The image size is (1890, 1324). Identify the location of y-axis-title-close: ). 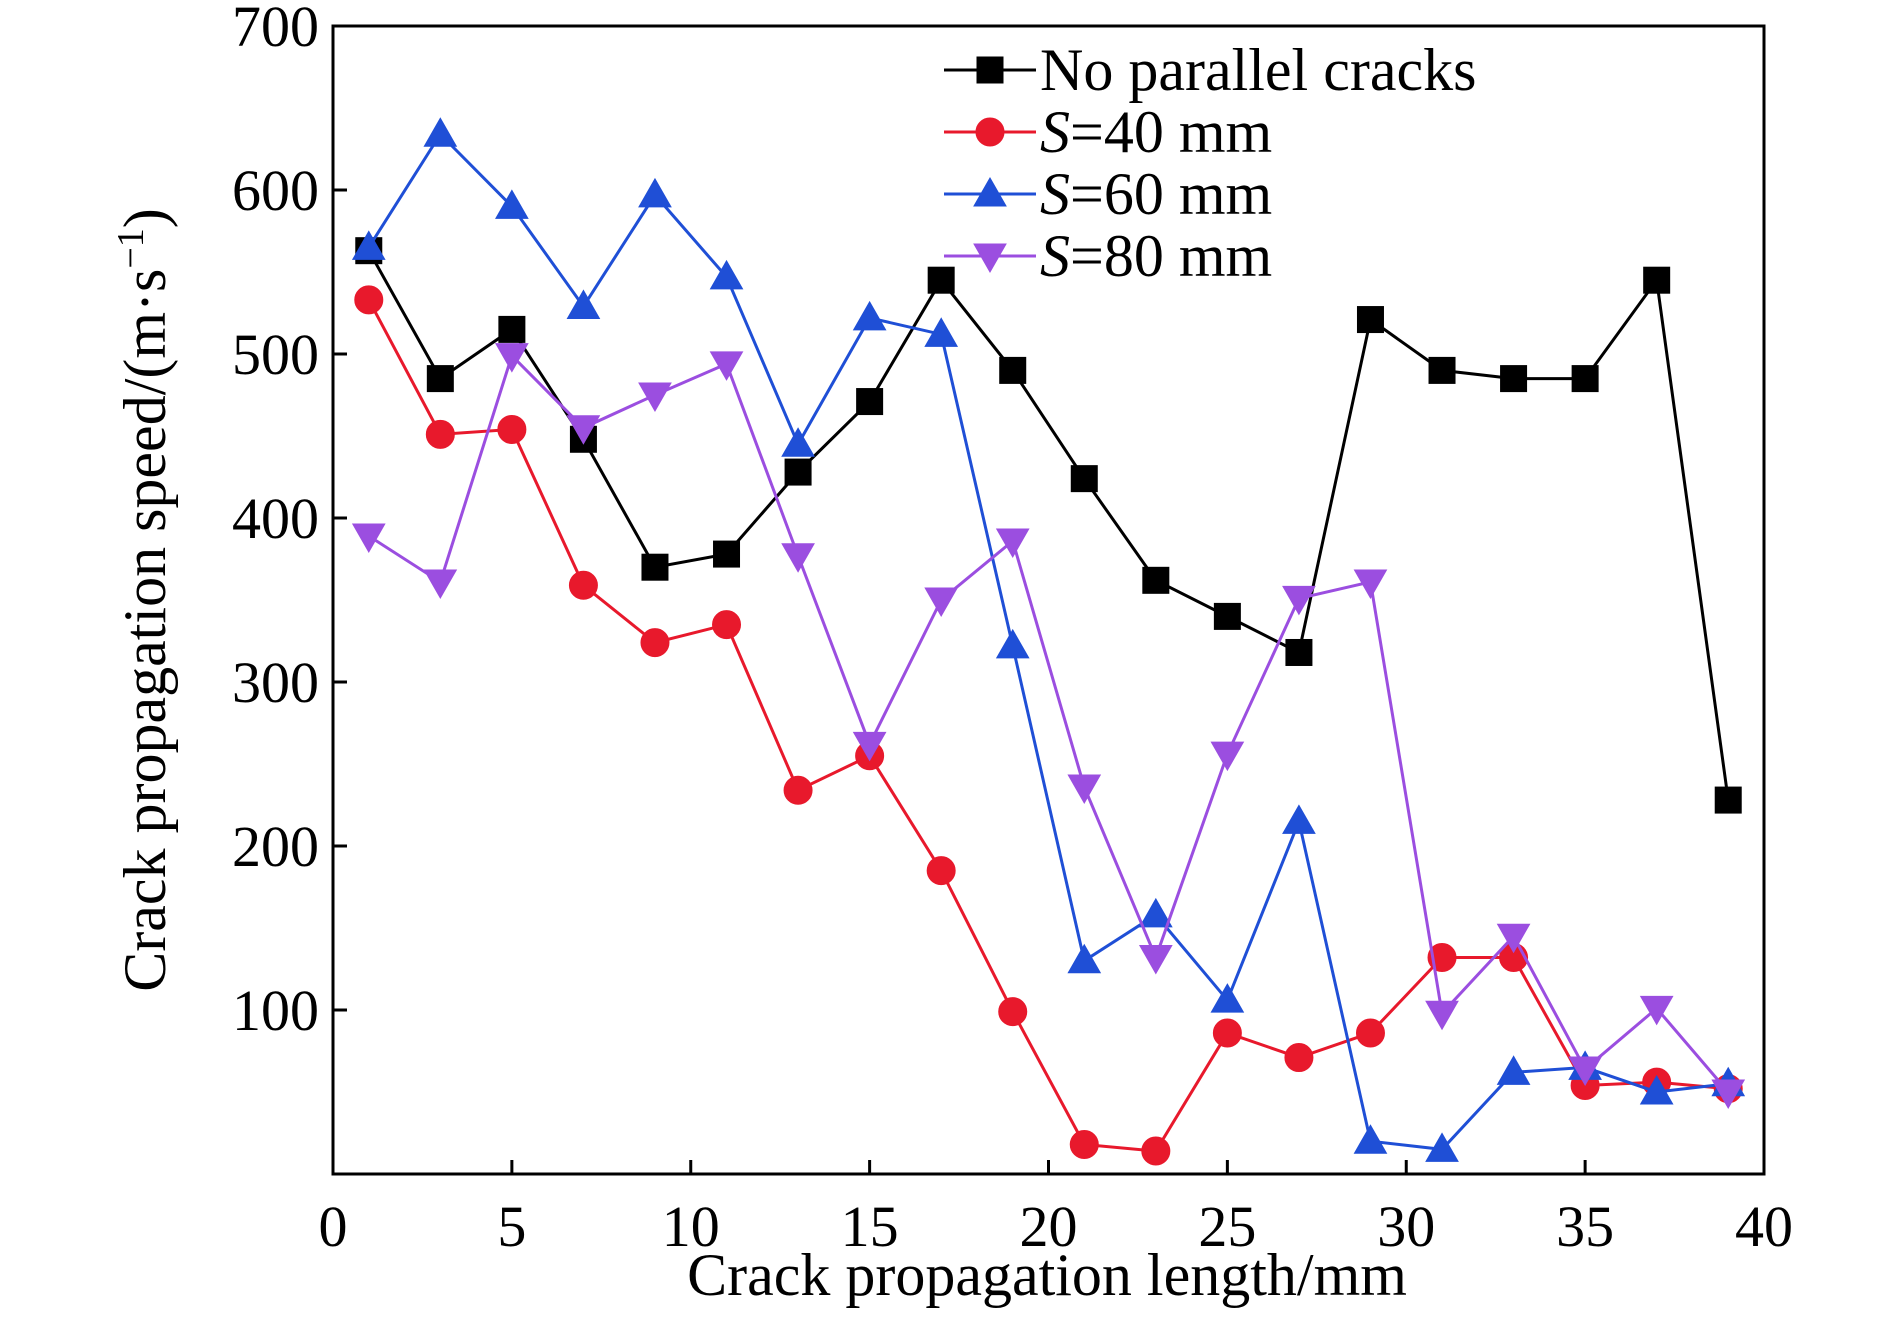
(145, 218).